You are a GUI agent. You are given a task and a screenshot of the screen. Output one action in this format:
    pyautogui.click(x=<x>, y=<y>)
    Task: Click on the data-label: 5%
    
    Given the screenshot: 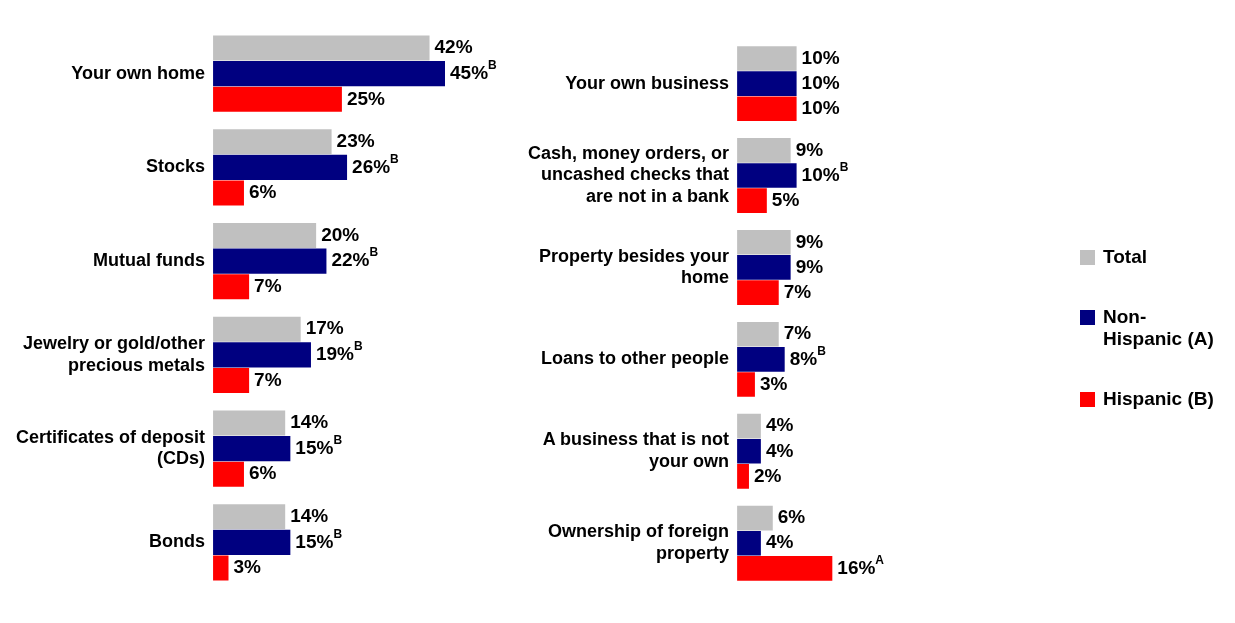 What is the action you would take?
    pyautogui.click(x=785, y=199)
    